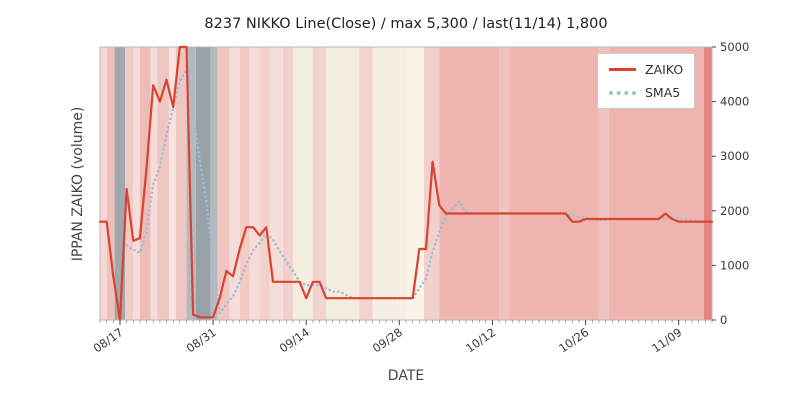 The image size is (800, 400). Describe the element at coordinates (201, 340) in the screenshot. I see `x-tick-label: 08/31` at that location.